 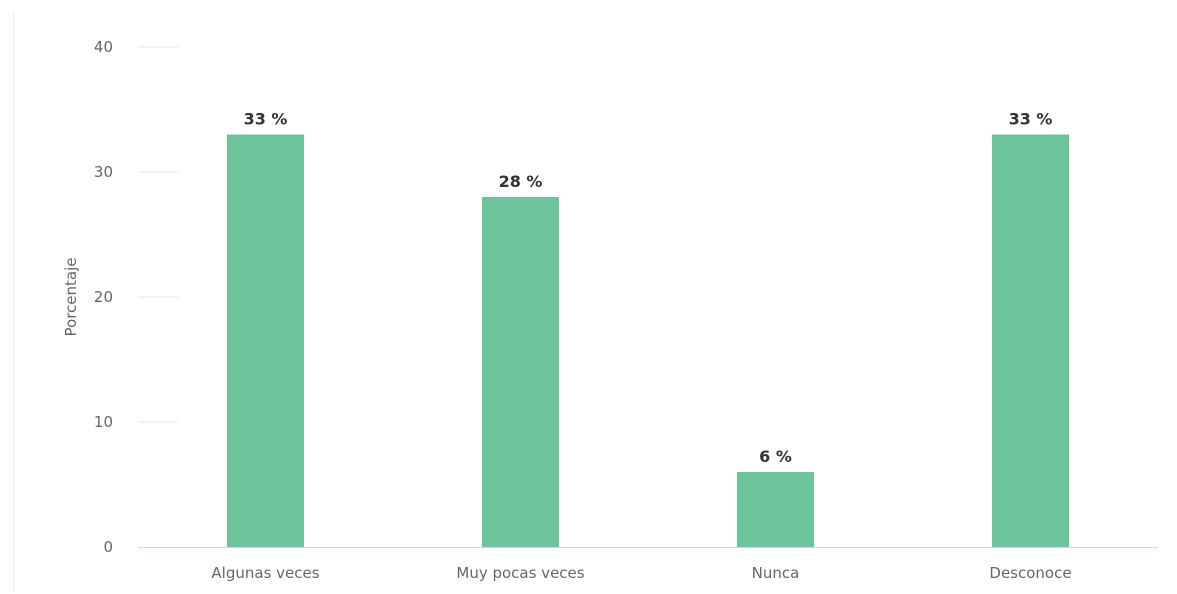 What do you see at coordinates (71, 297) in the screenshot?
I see `y-axis-title: Porcentaje` at bounding box center [71, 297].